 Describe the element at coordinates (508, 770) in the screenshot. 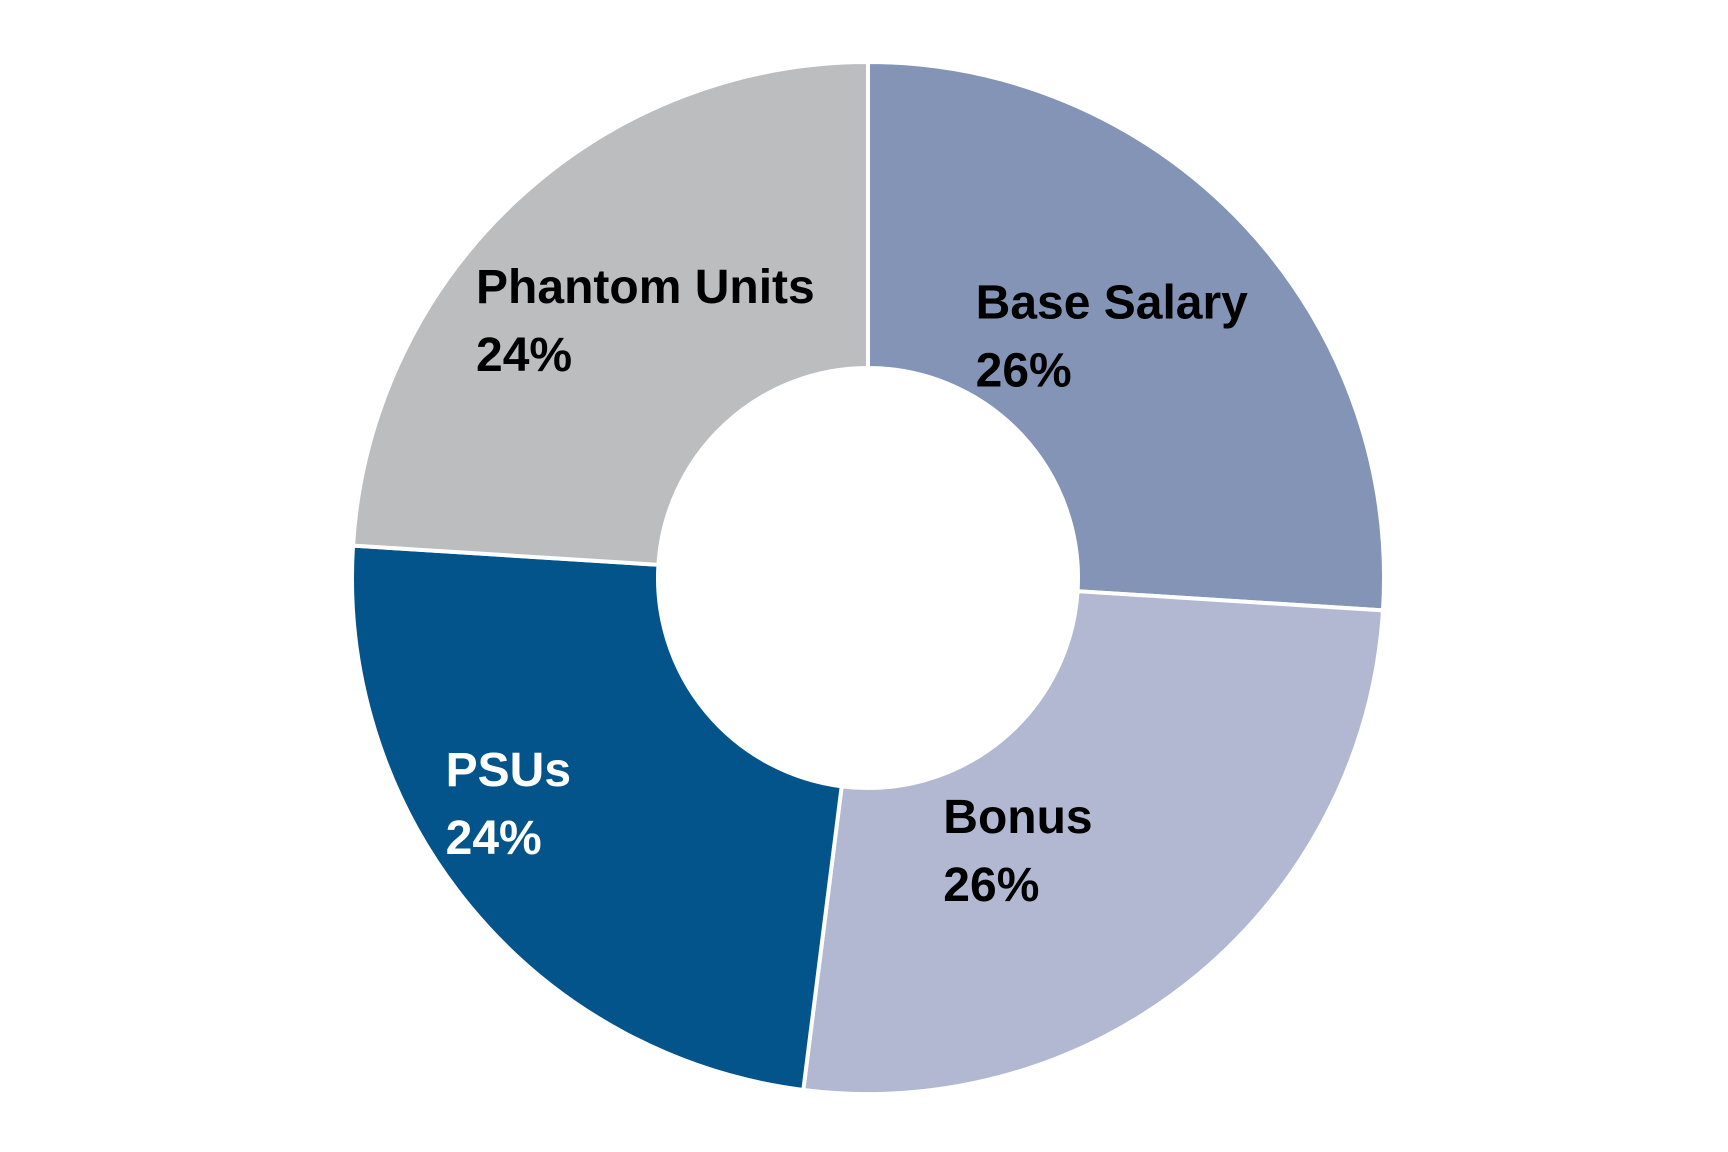

I see `segment-label: PSUs` at that location.